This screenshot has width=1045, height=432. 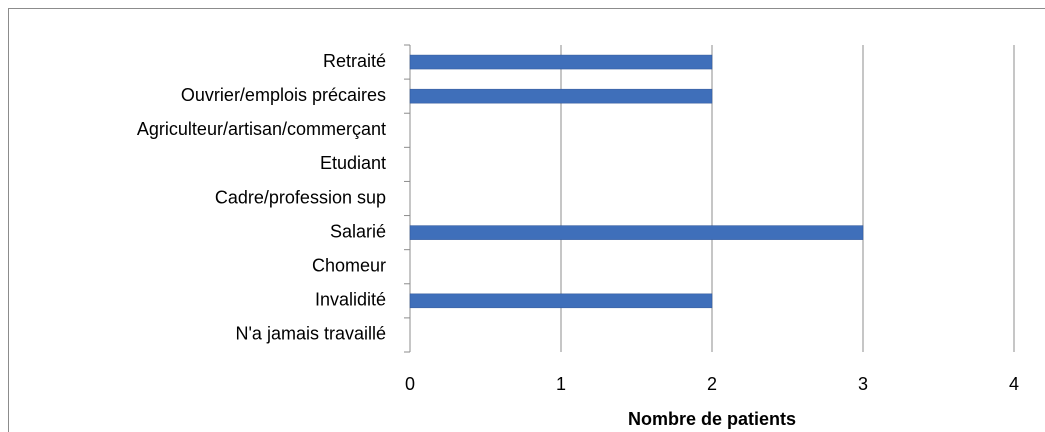 What do you see at coordinates (712, 419) in the screenshot?
I see `x-axis-title: Nombre de patients` at bounding box center [712, 419].